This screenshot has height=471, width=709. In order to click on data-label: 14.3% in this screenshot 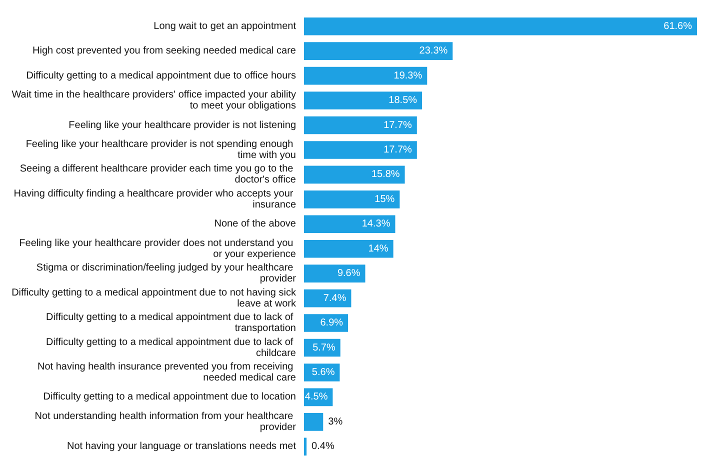, I will do `click(376, 224)`.